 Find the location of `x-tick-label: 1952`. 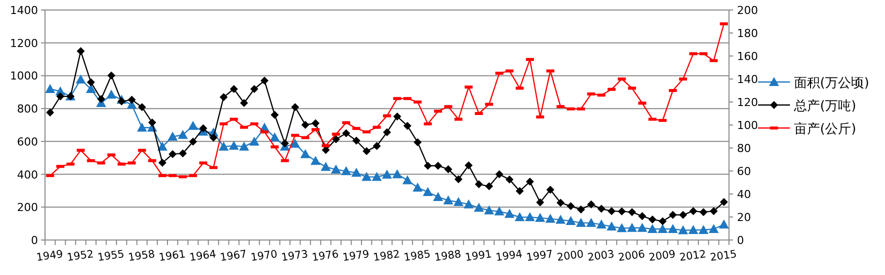

x-tick-label: 1952 is located at coordinates (80, 256).